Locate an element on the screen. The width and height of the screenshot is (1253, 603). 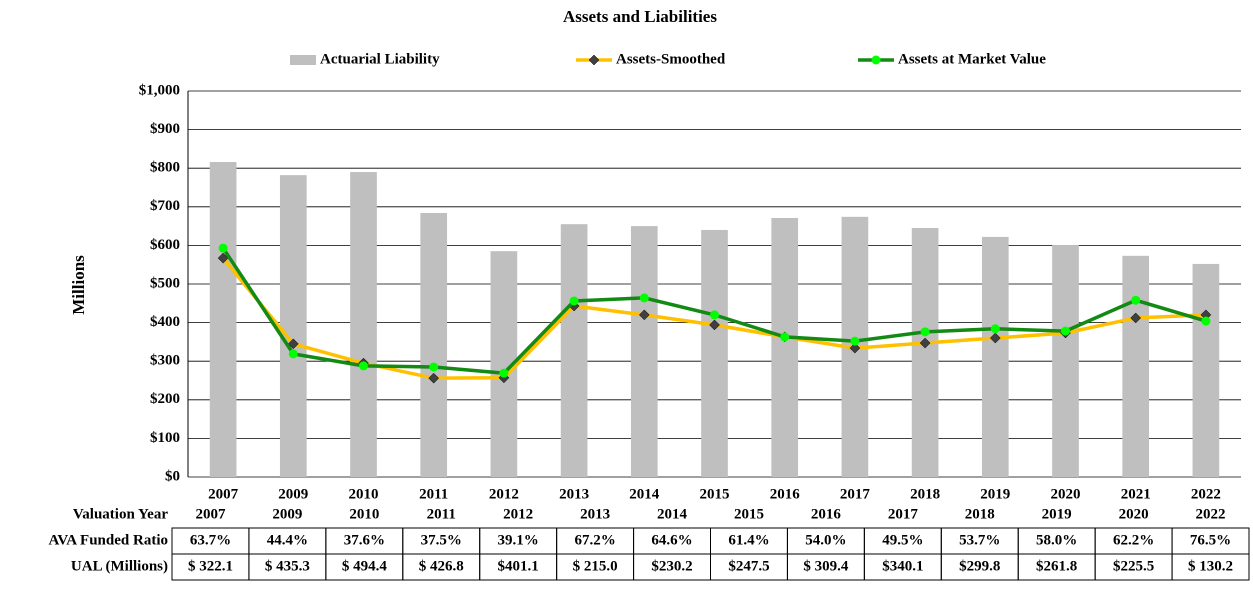
table-value: $401.1 is located at coordinates (518, 566).